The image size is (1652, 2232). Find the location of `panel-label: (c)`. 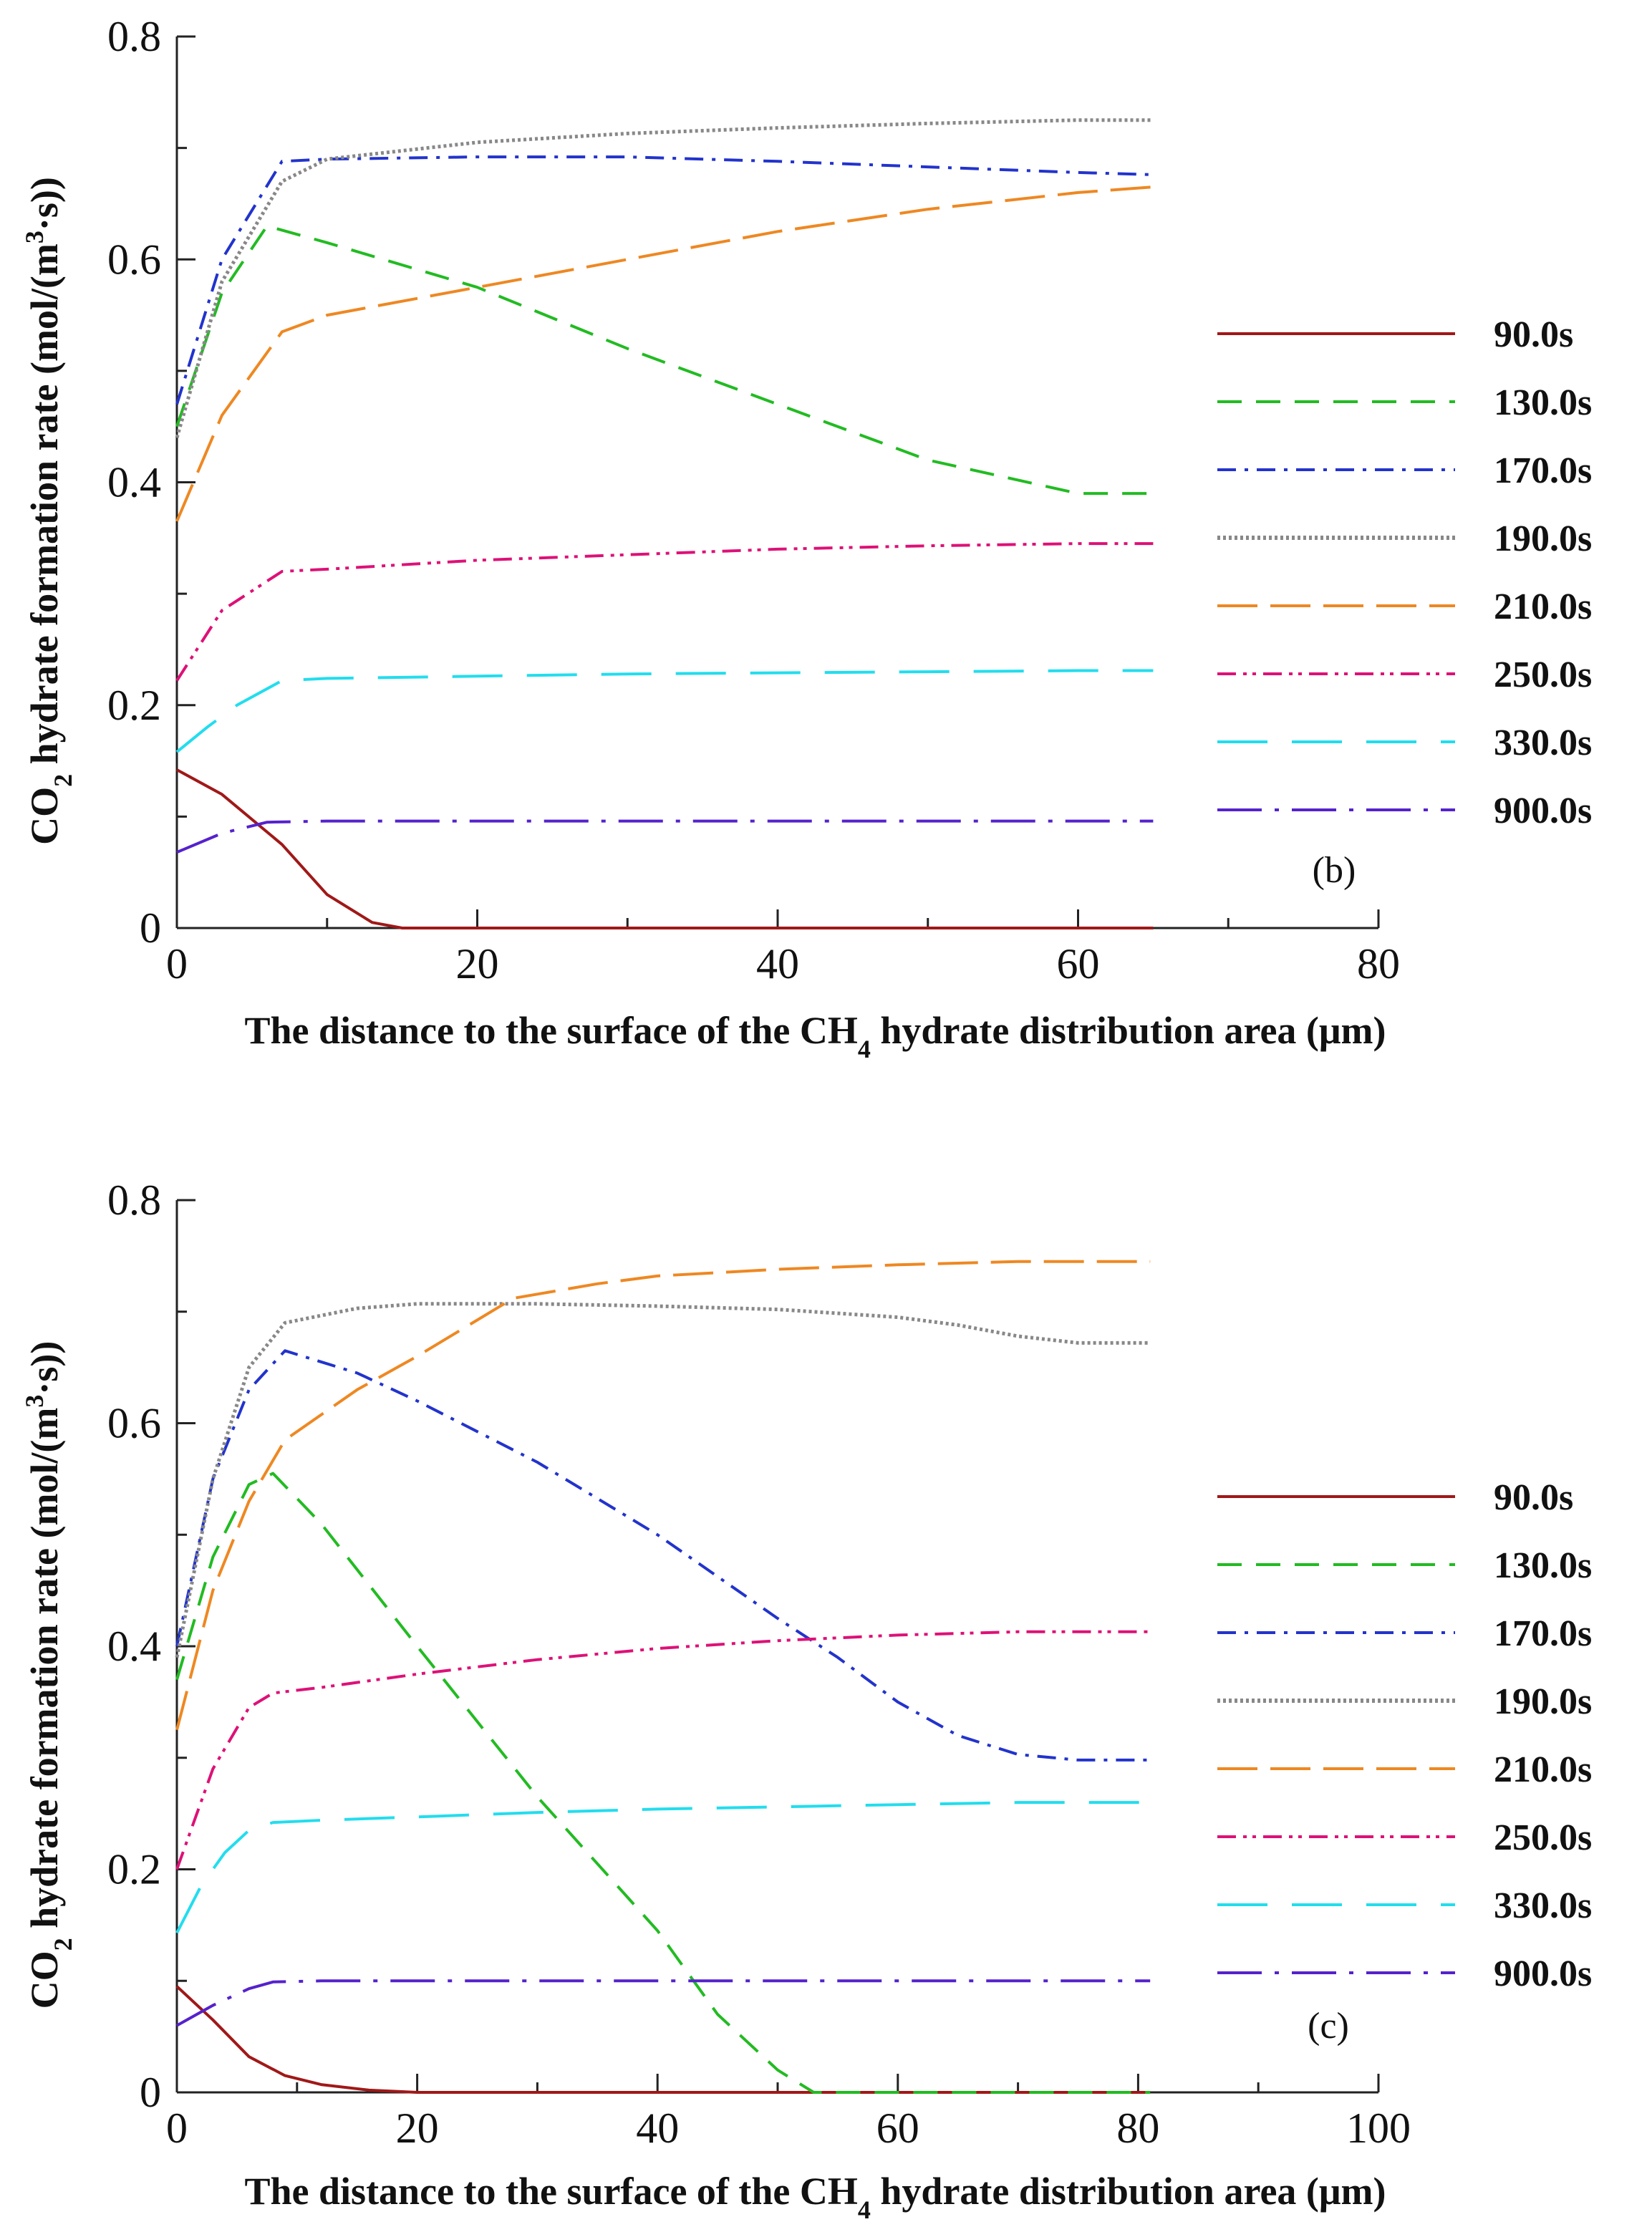

panel-label: (c) is located at coordinates (1328, 2026).